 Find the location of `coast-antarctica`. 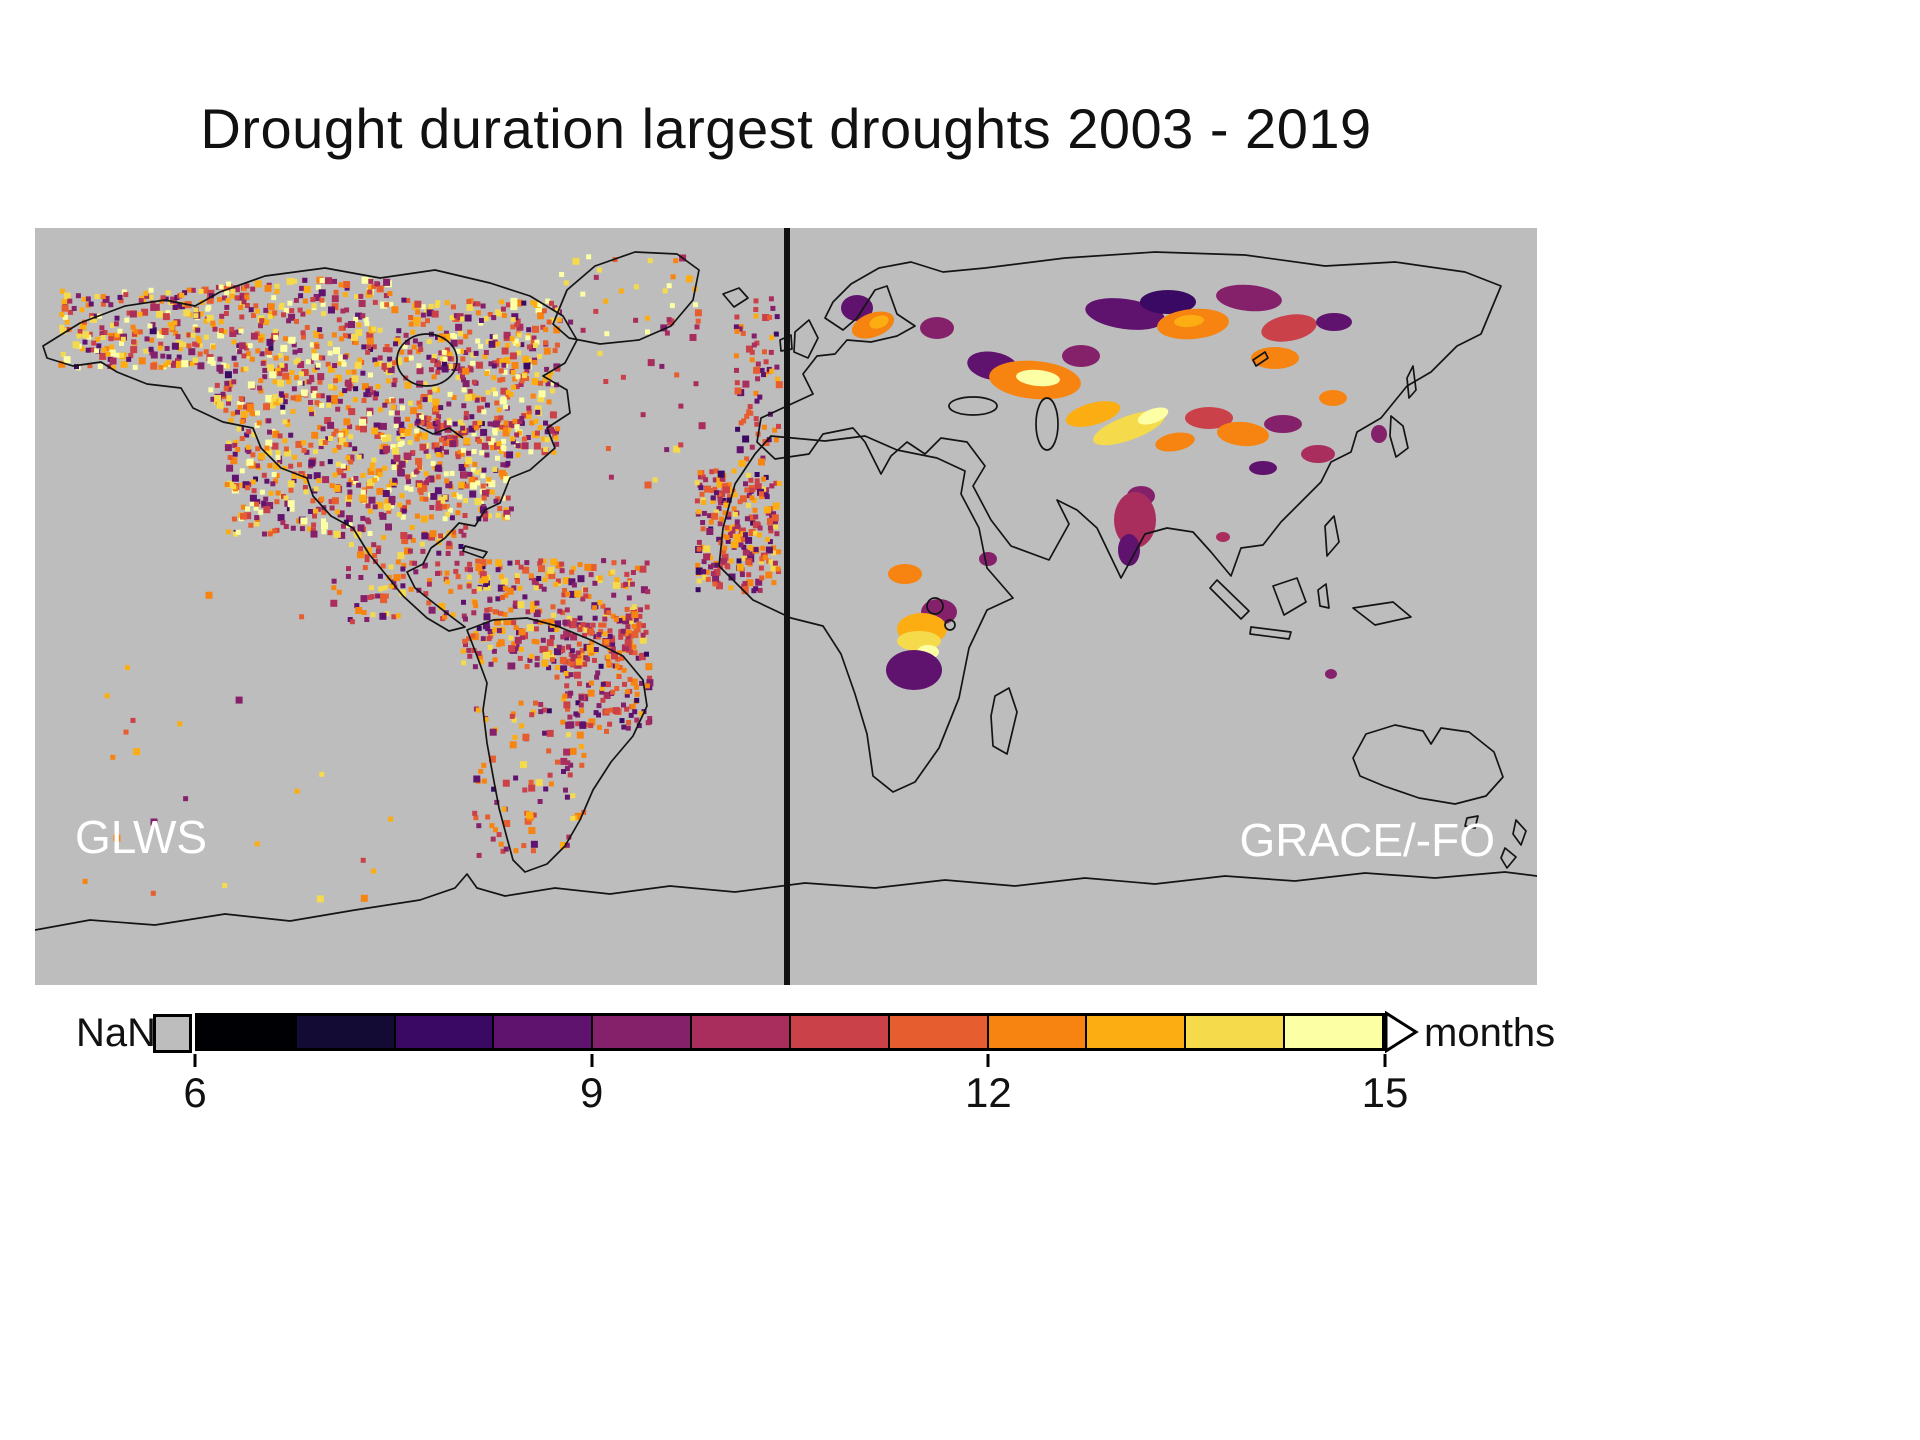

coast-antarctica is located at coordinates (786, 901).